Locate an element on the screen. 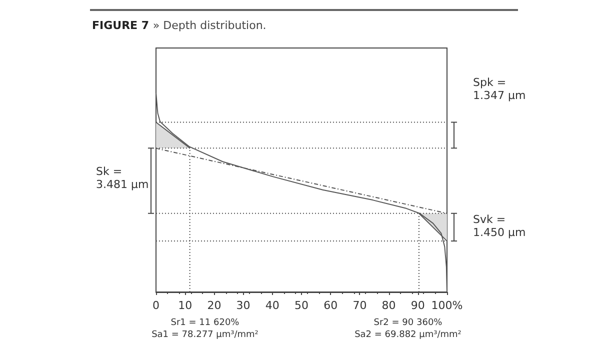 Image resolution: width=615 pixels, height=350 pixels. x-tick-label: 10 is located at coordinates (185, 305).